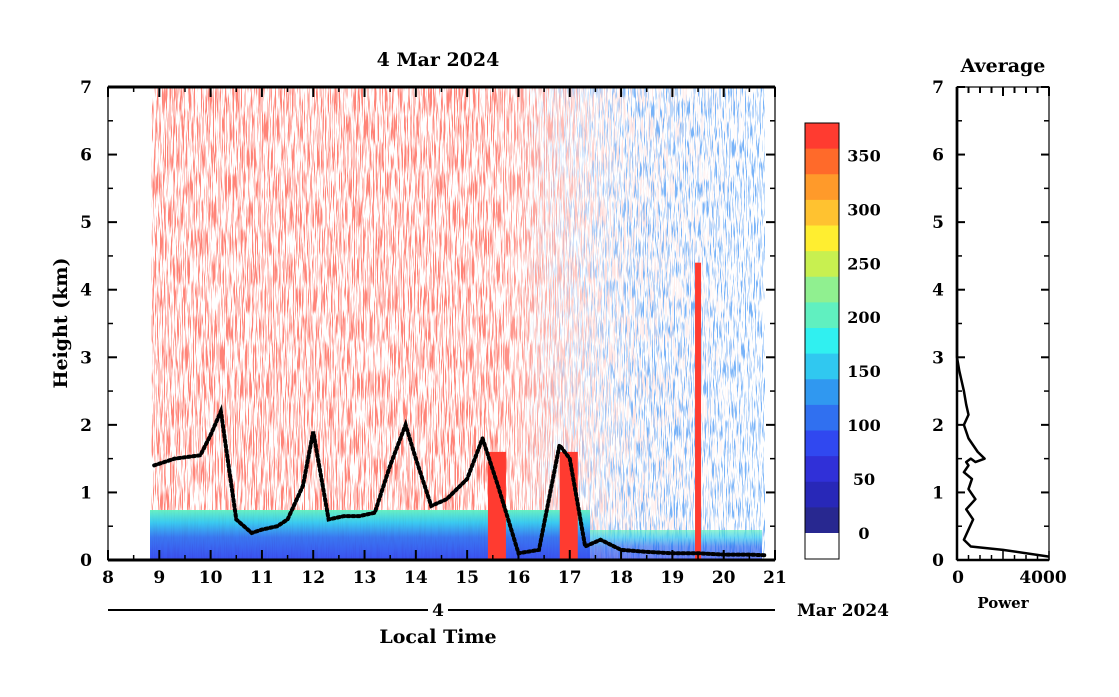 The image size is (1119, 697). Describe the element at coordinates (570, 578) in the screenshot. I see `x-tick-label: 17` at that location.